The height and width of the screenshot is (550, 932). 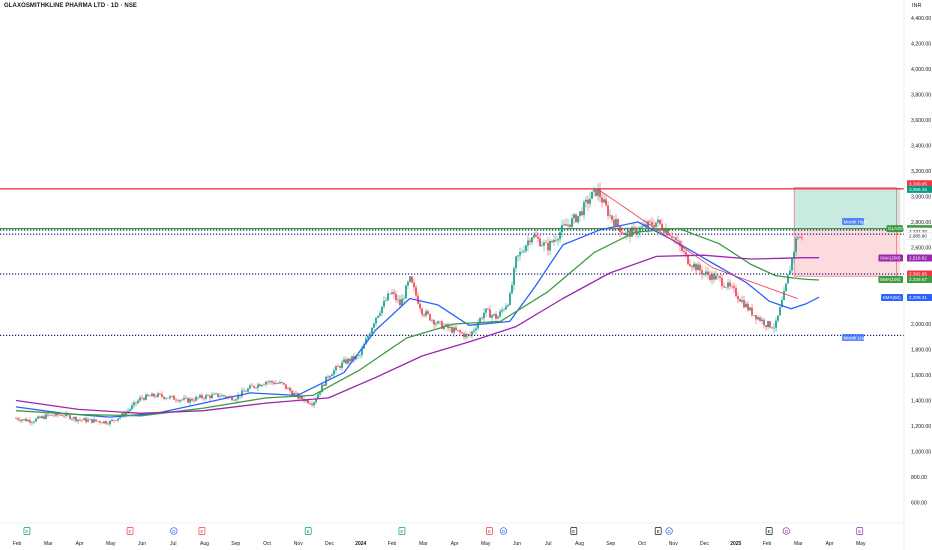 I want to click on price-label: 2,392.95, so click(x=919, y=274).